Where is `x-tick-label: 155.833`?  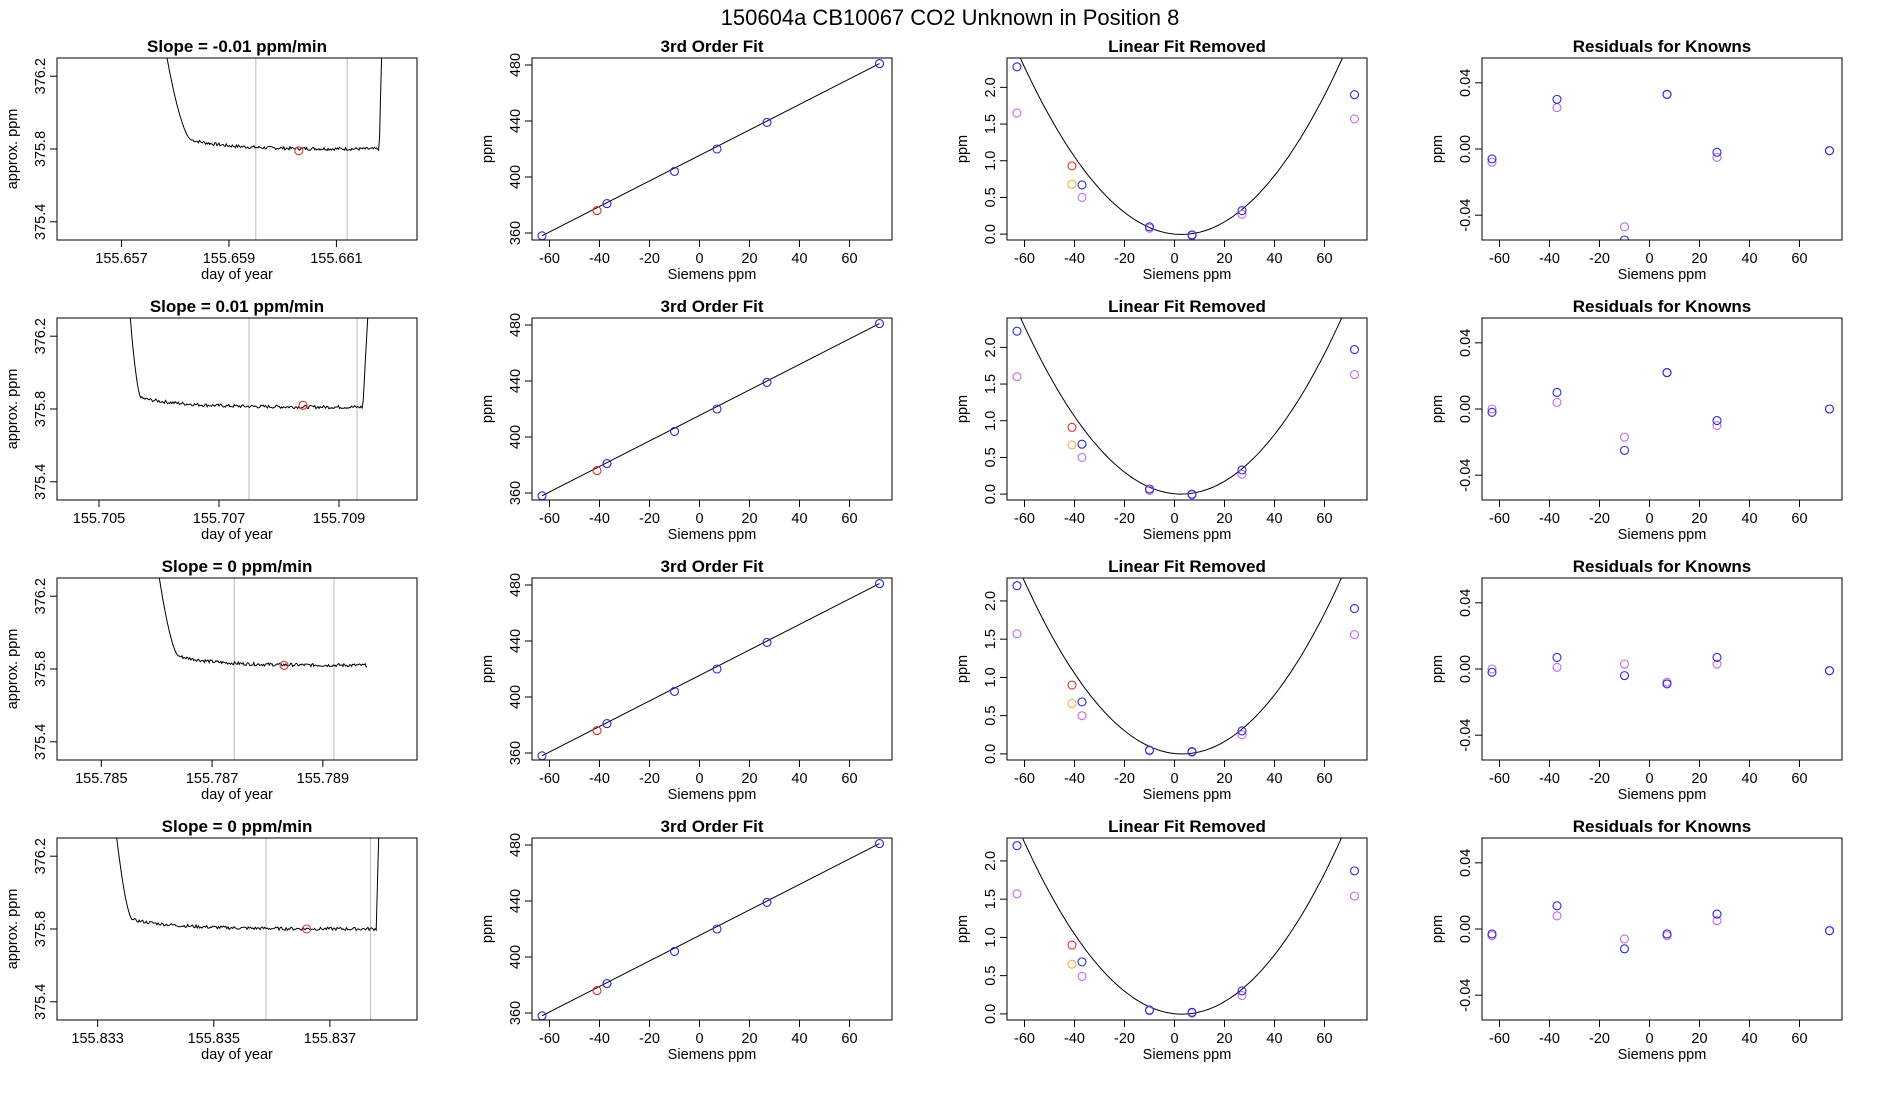
x-tick-label: 155.833 is located at coordinates (97, 1039).